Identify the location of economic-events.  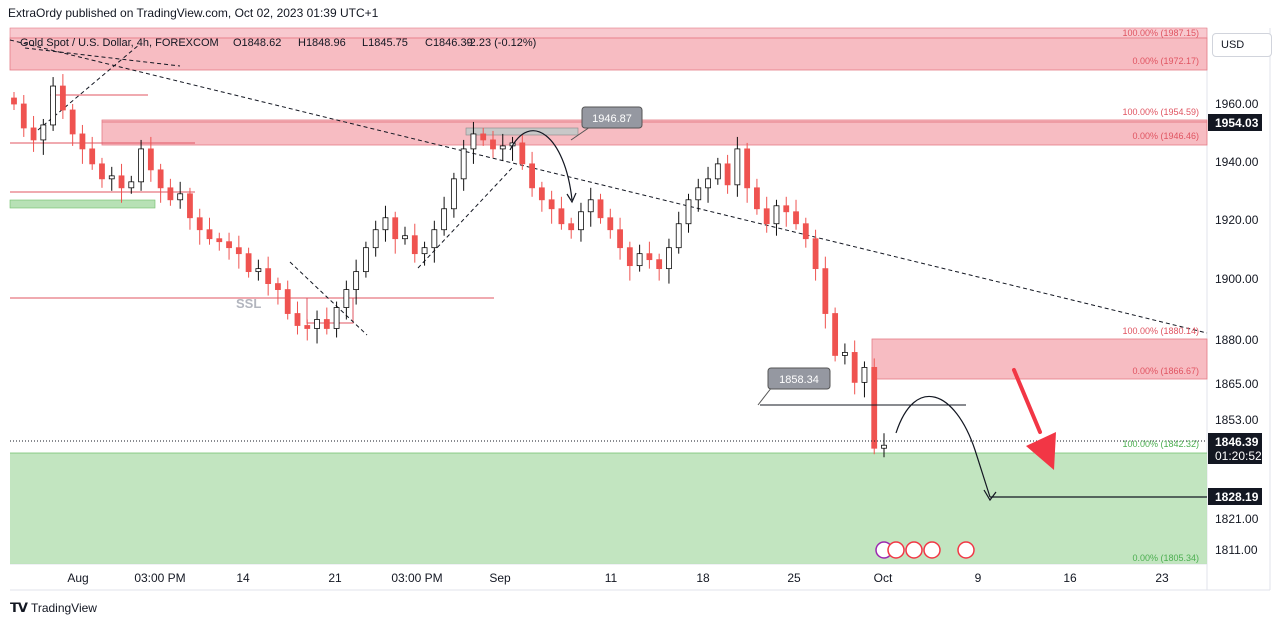
(925, 550).